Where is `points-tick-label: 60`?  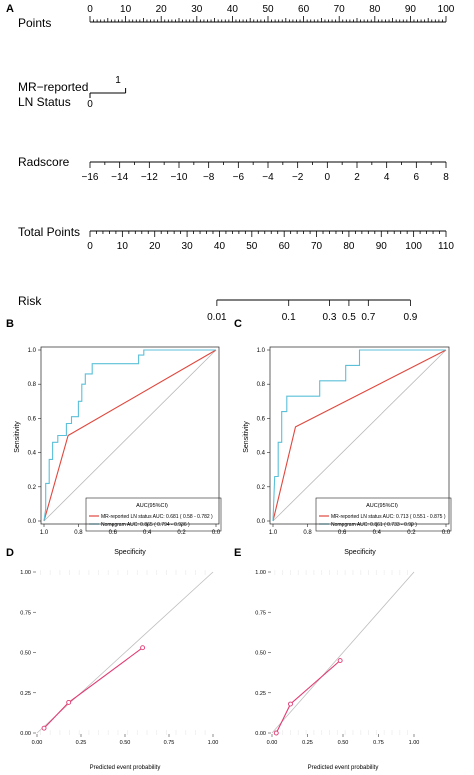
points-tick-label: 60 is located at coordinates (304, 9).